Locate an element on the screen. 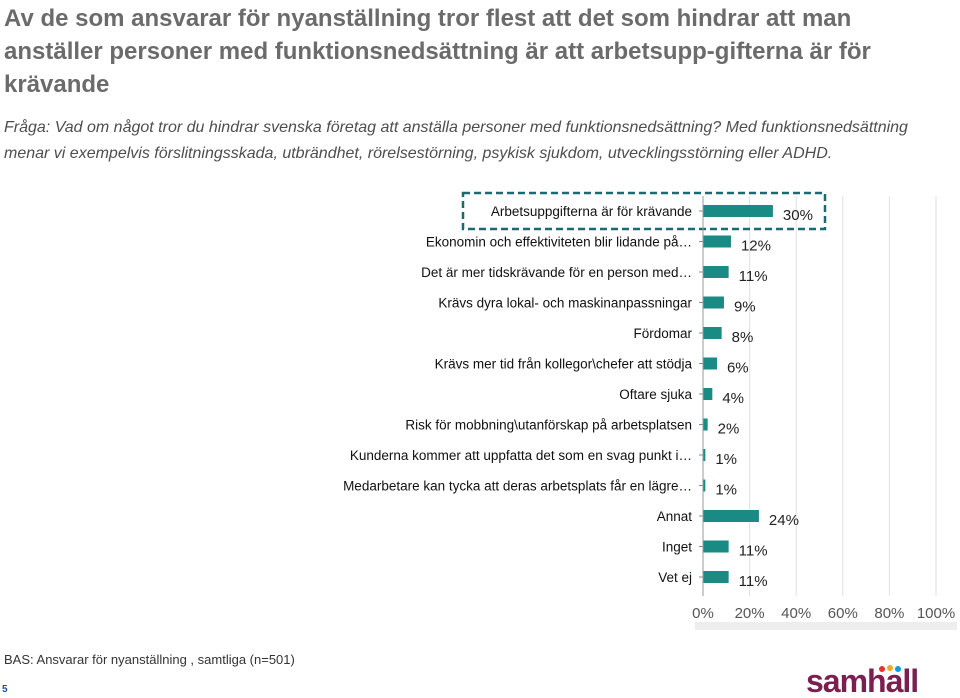  highlight-box is located at coordinates (644, 211).